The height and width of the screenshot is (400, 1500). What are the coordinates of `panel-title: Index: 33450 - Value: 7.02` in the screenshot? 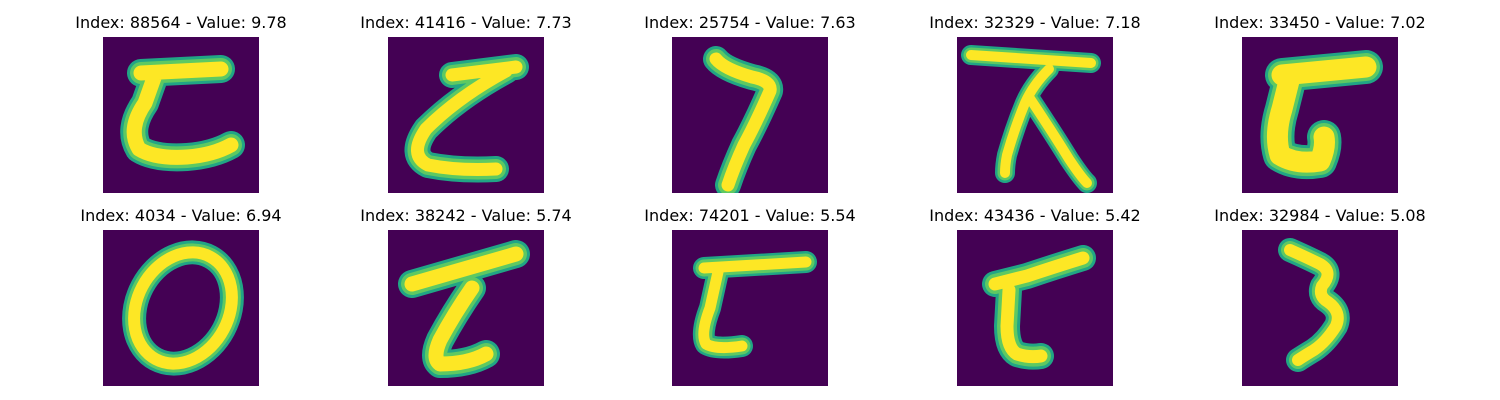 It's located at (1320, 22).